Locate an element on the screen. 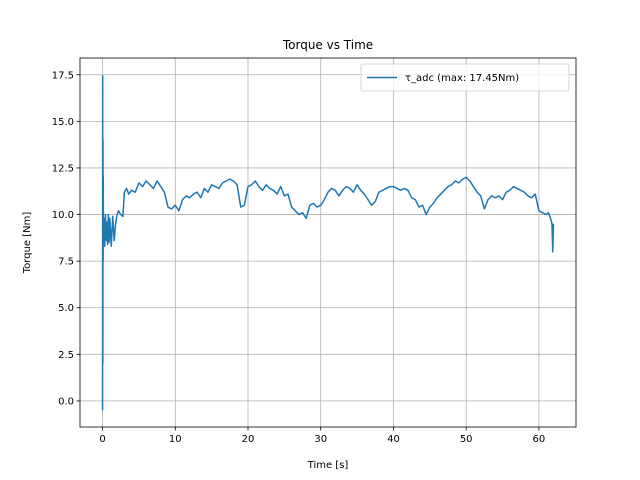 This screenshot has width=640, height=480. x-axis-ticks: 0 10 20 30 40 50 60 is located at coordinates (322, 436).